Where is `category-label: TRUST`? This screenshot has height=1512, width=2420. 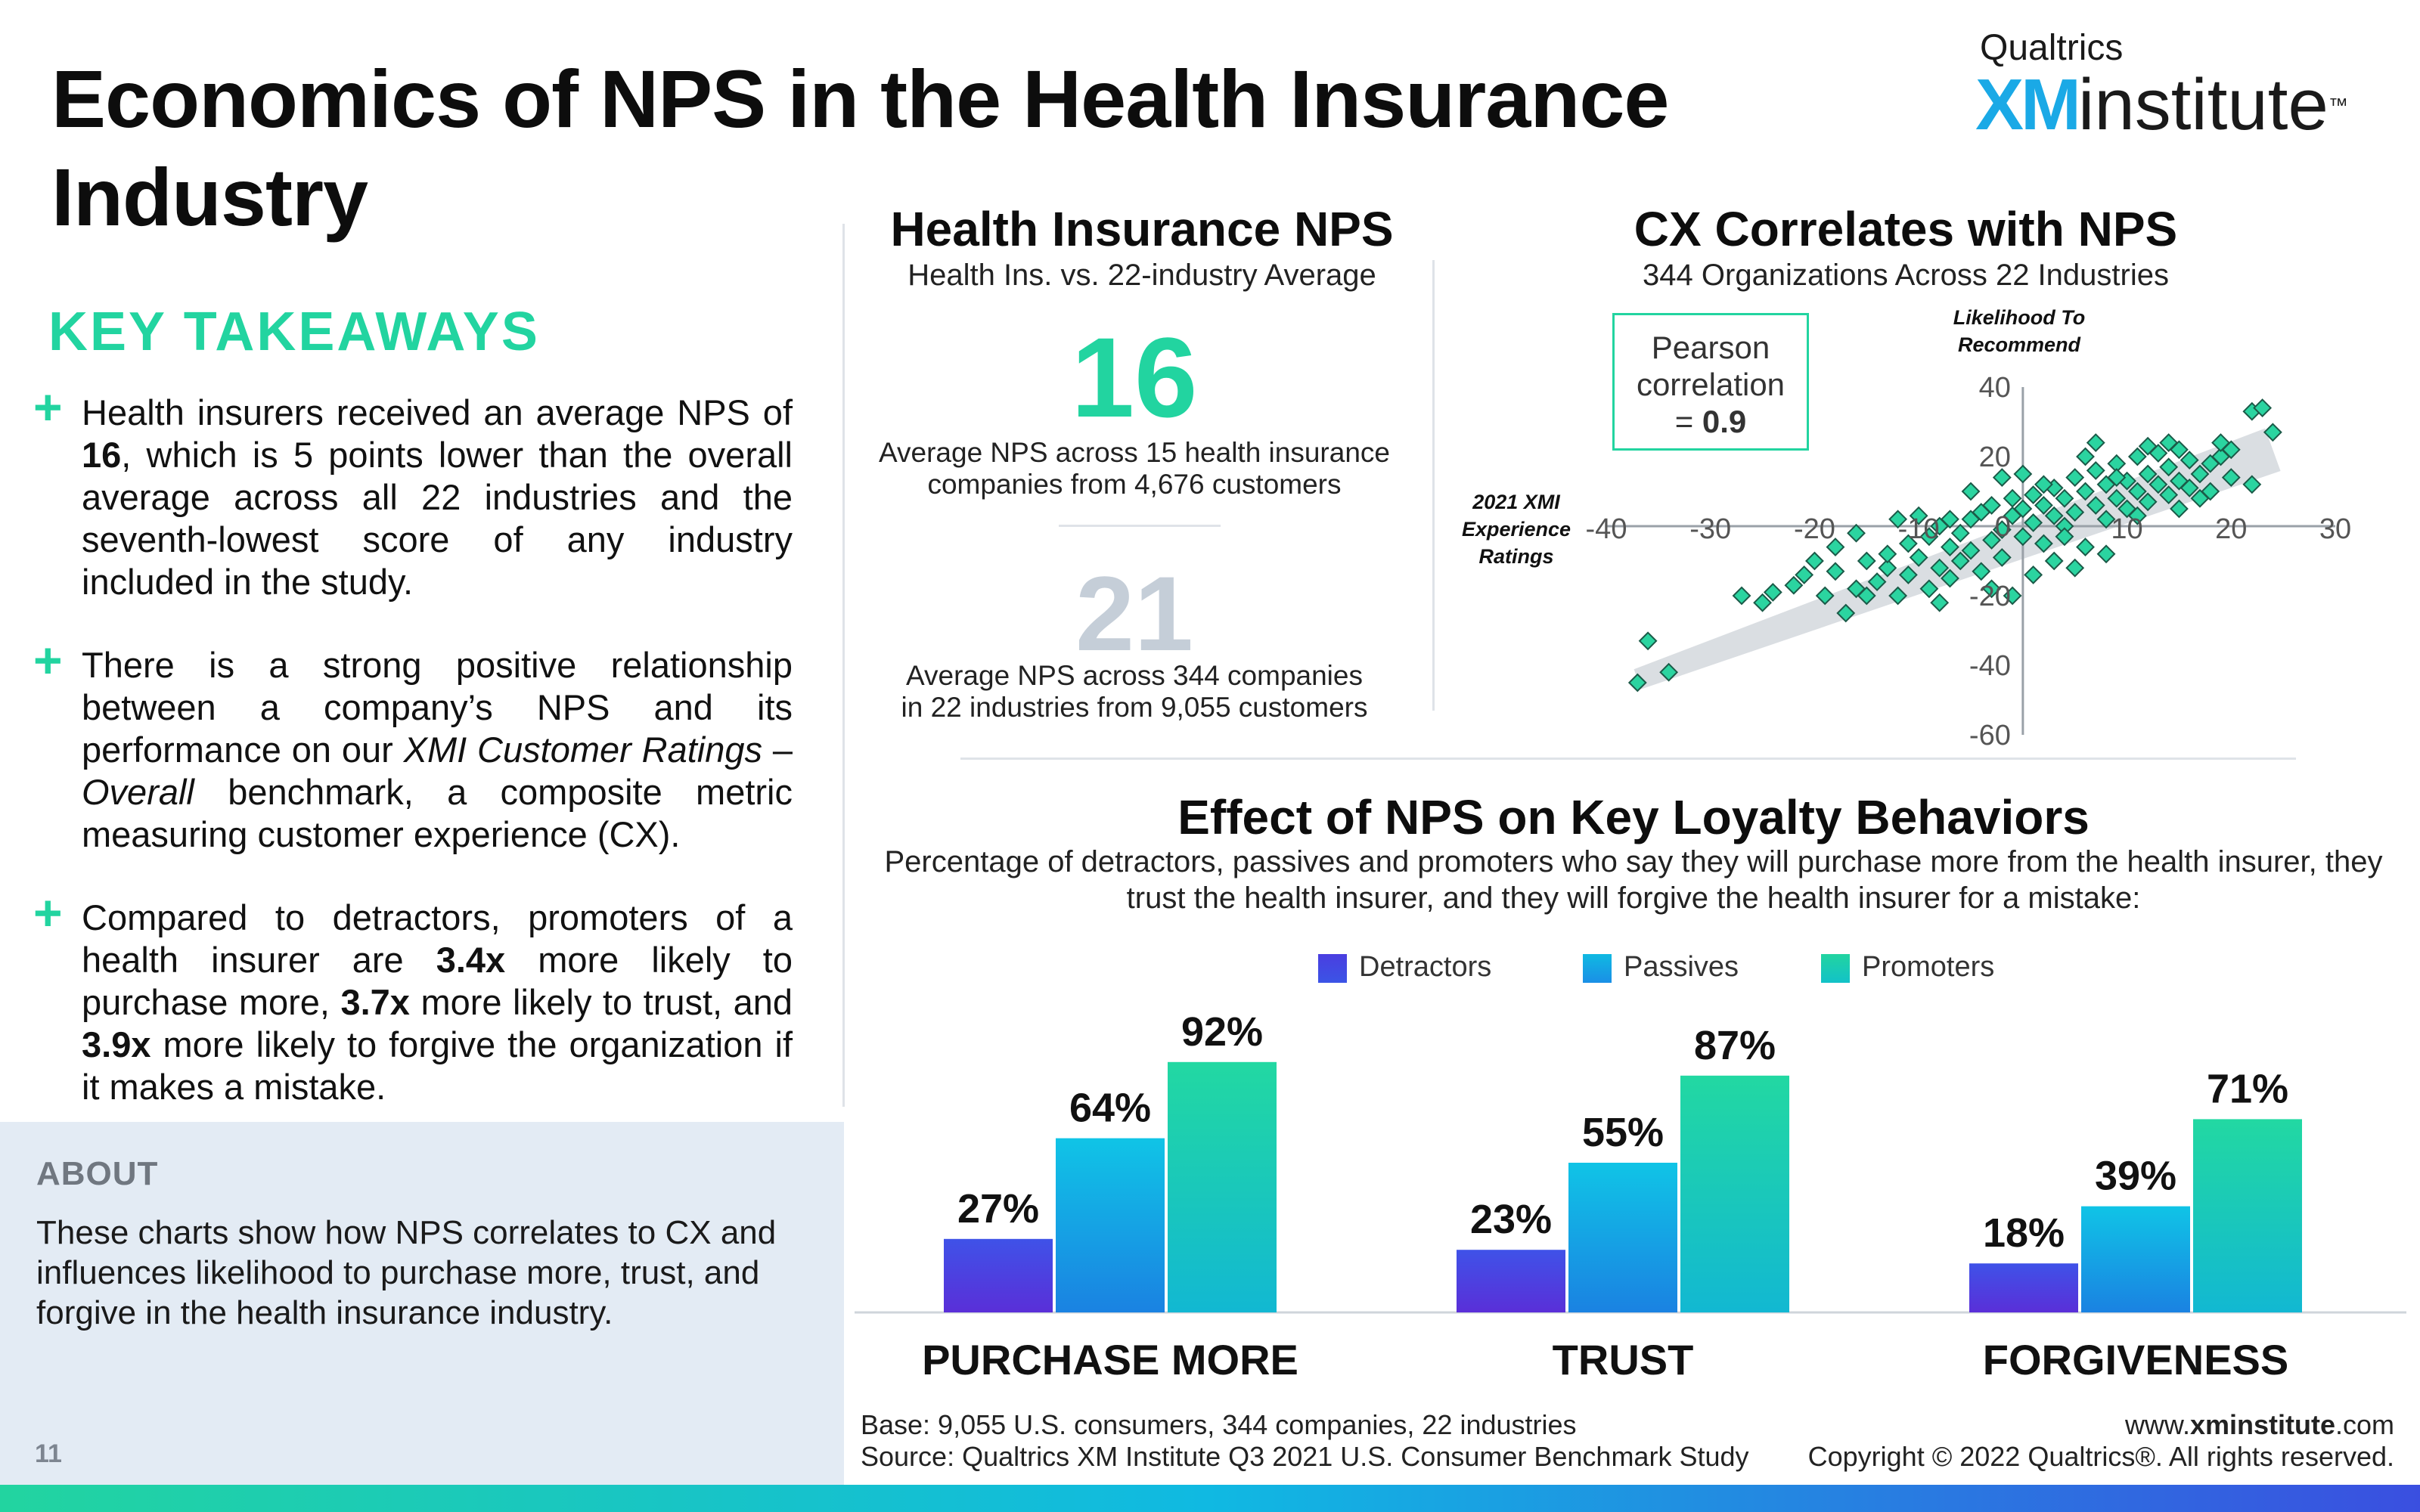 category-label: TRUST is located at coordinates (1624, 1359).